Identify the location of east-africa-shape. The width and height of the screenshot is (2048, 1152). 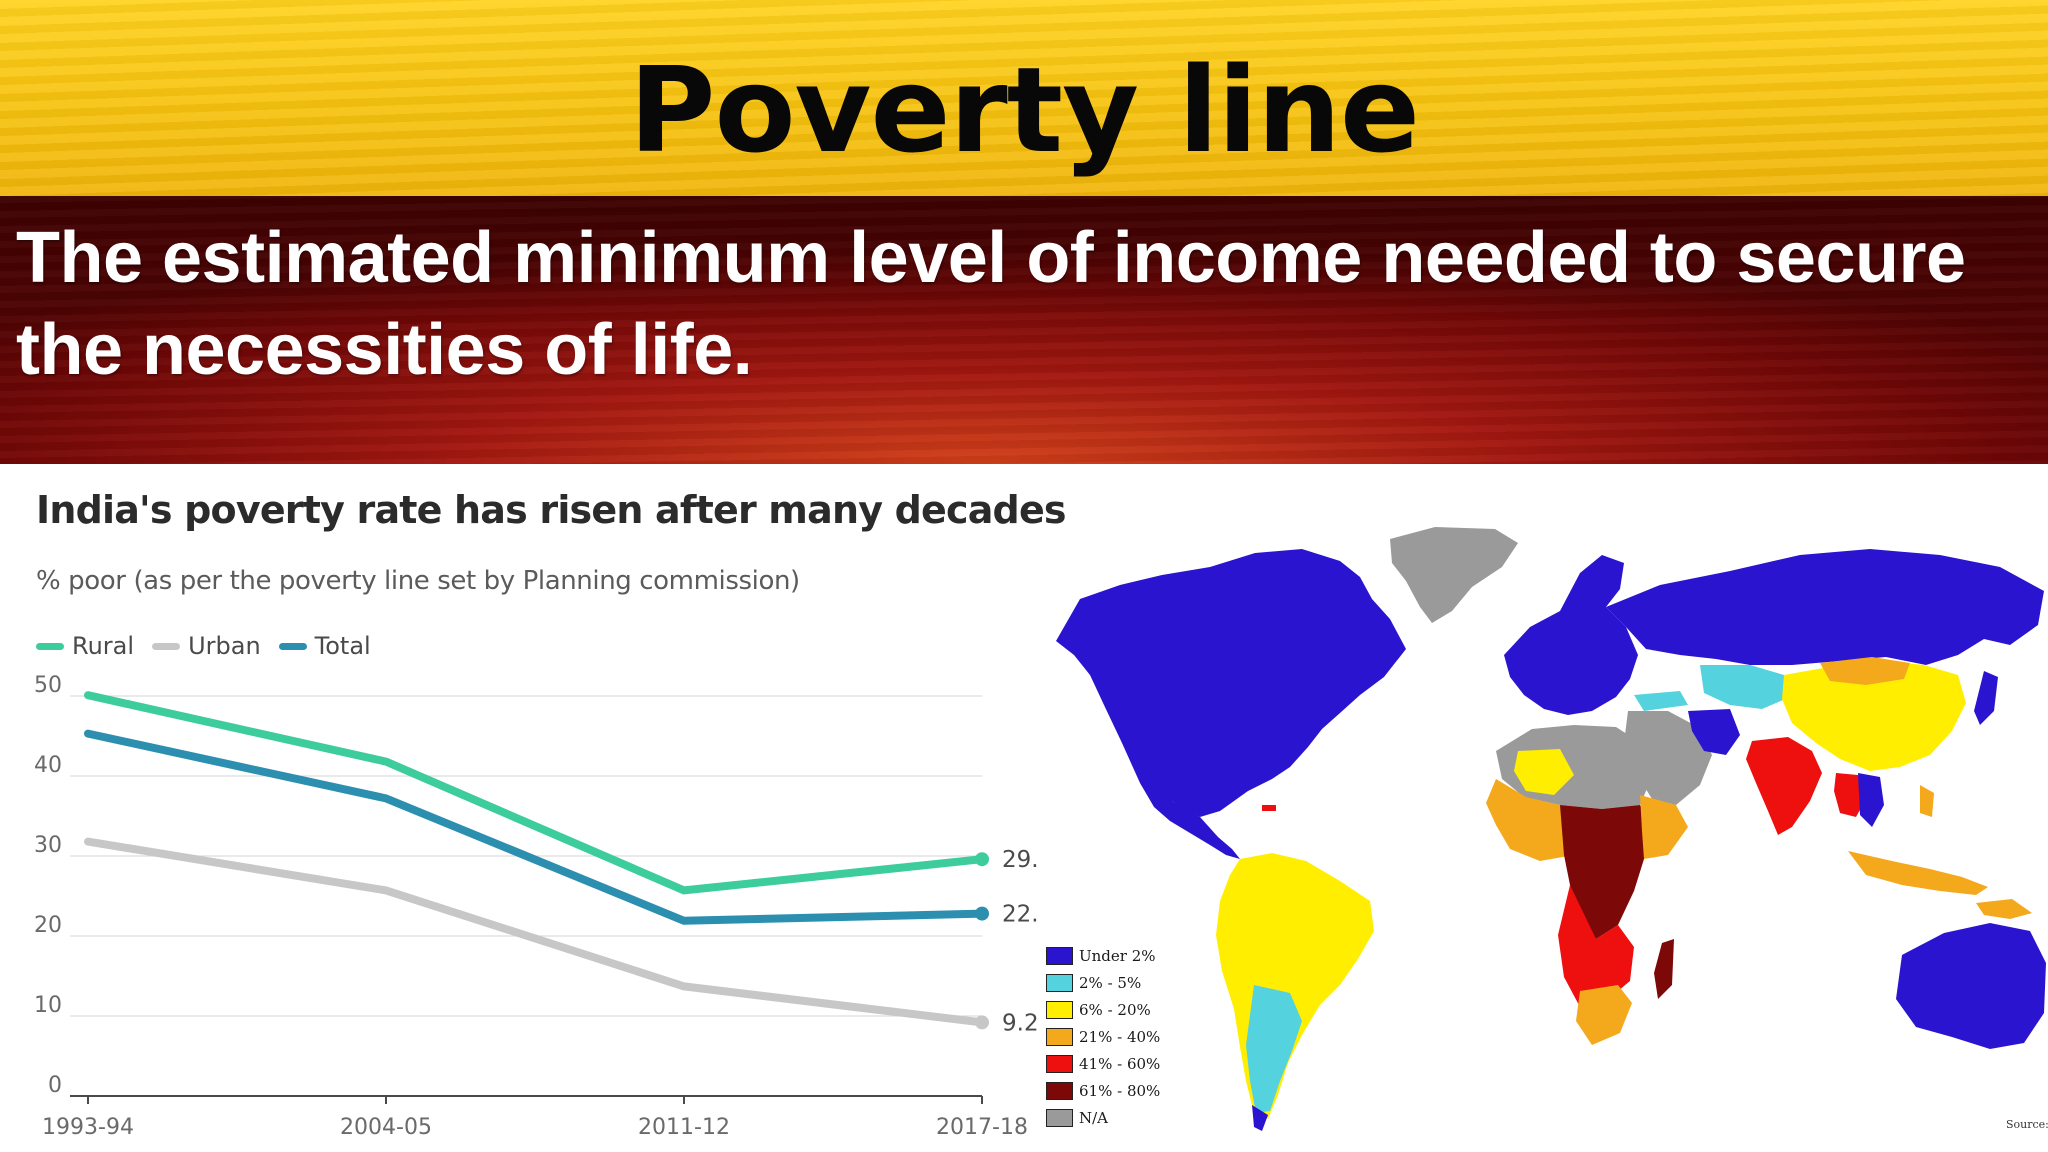
(1664, 827).